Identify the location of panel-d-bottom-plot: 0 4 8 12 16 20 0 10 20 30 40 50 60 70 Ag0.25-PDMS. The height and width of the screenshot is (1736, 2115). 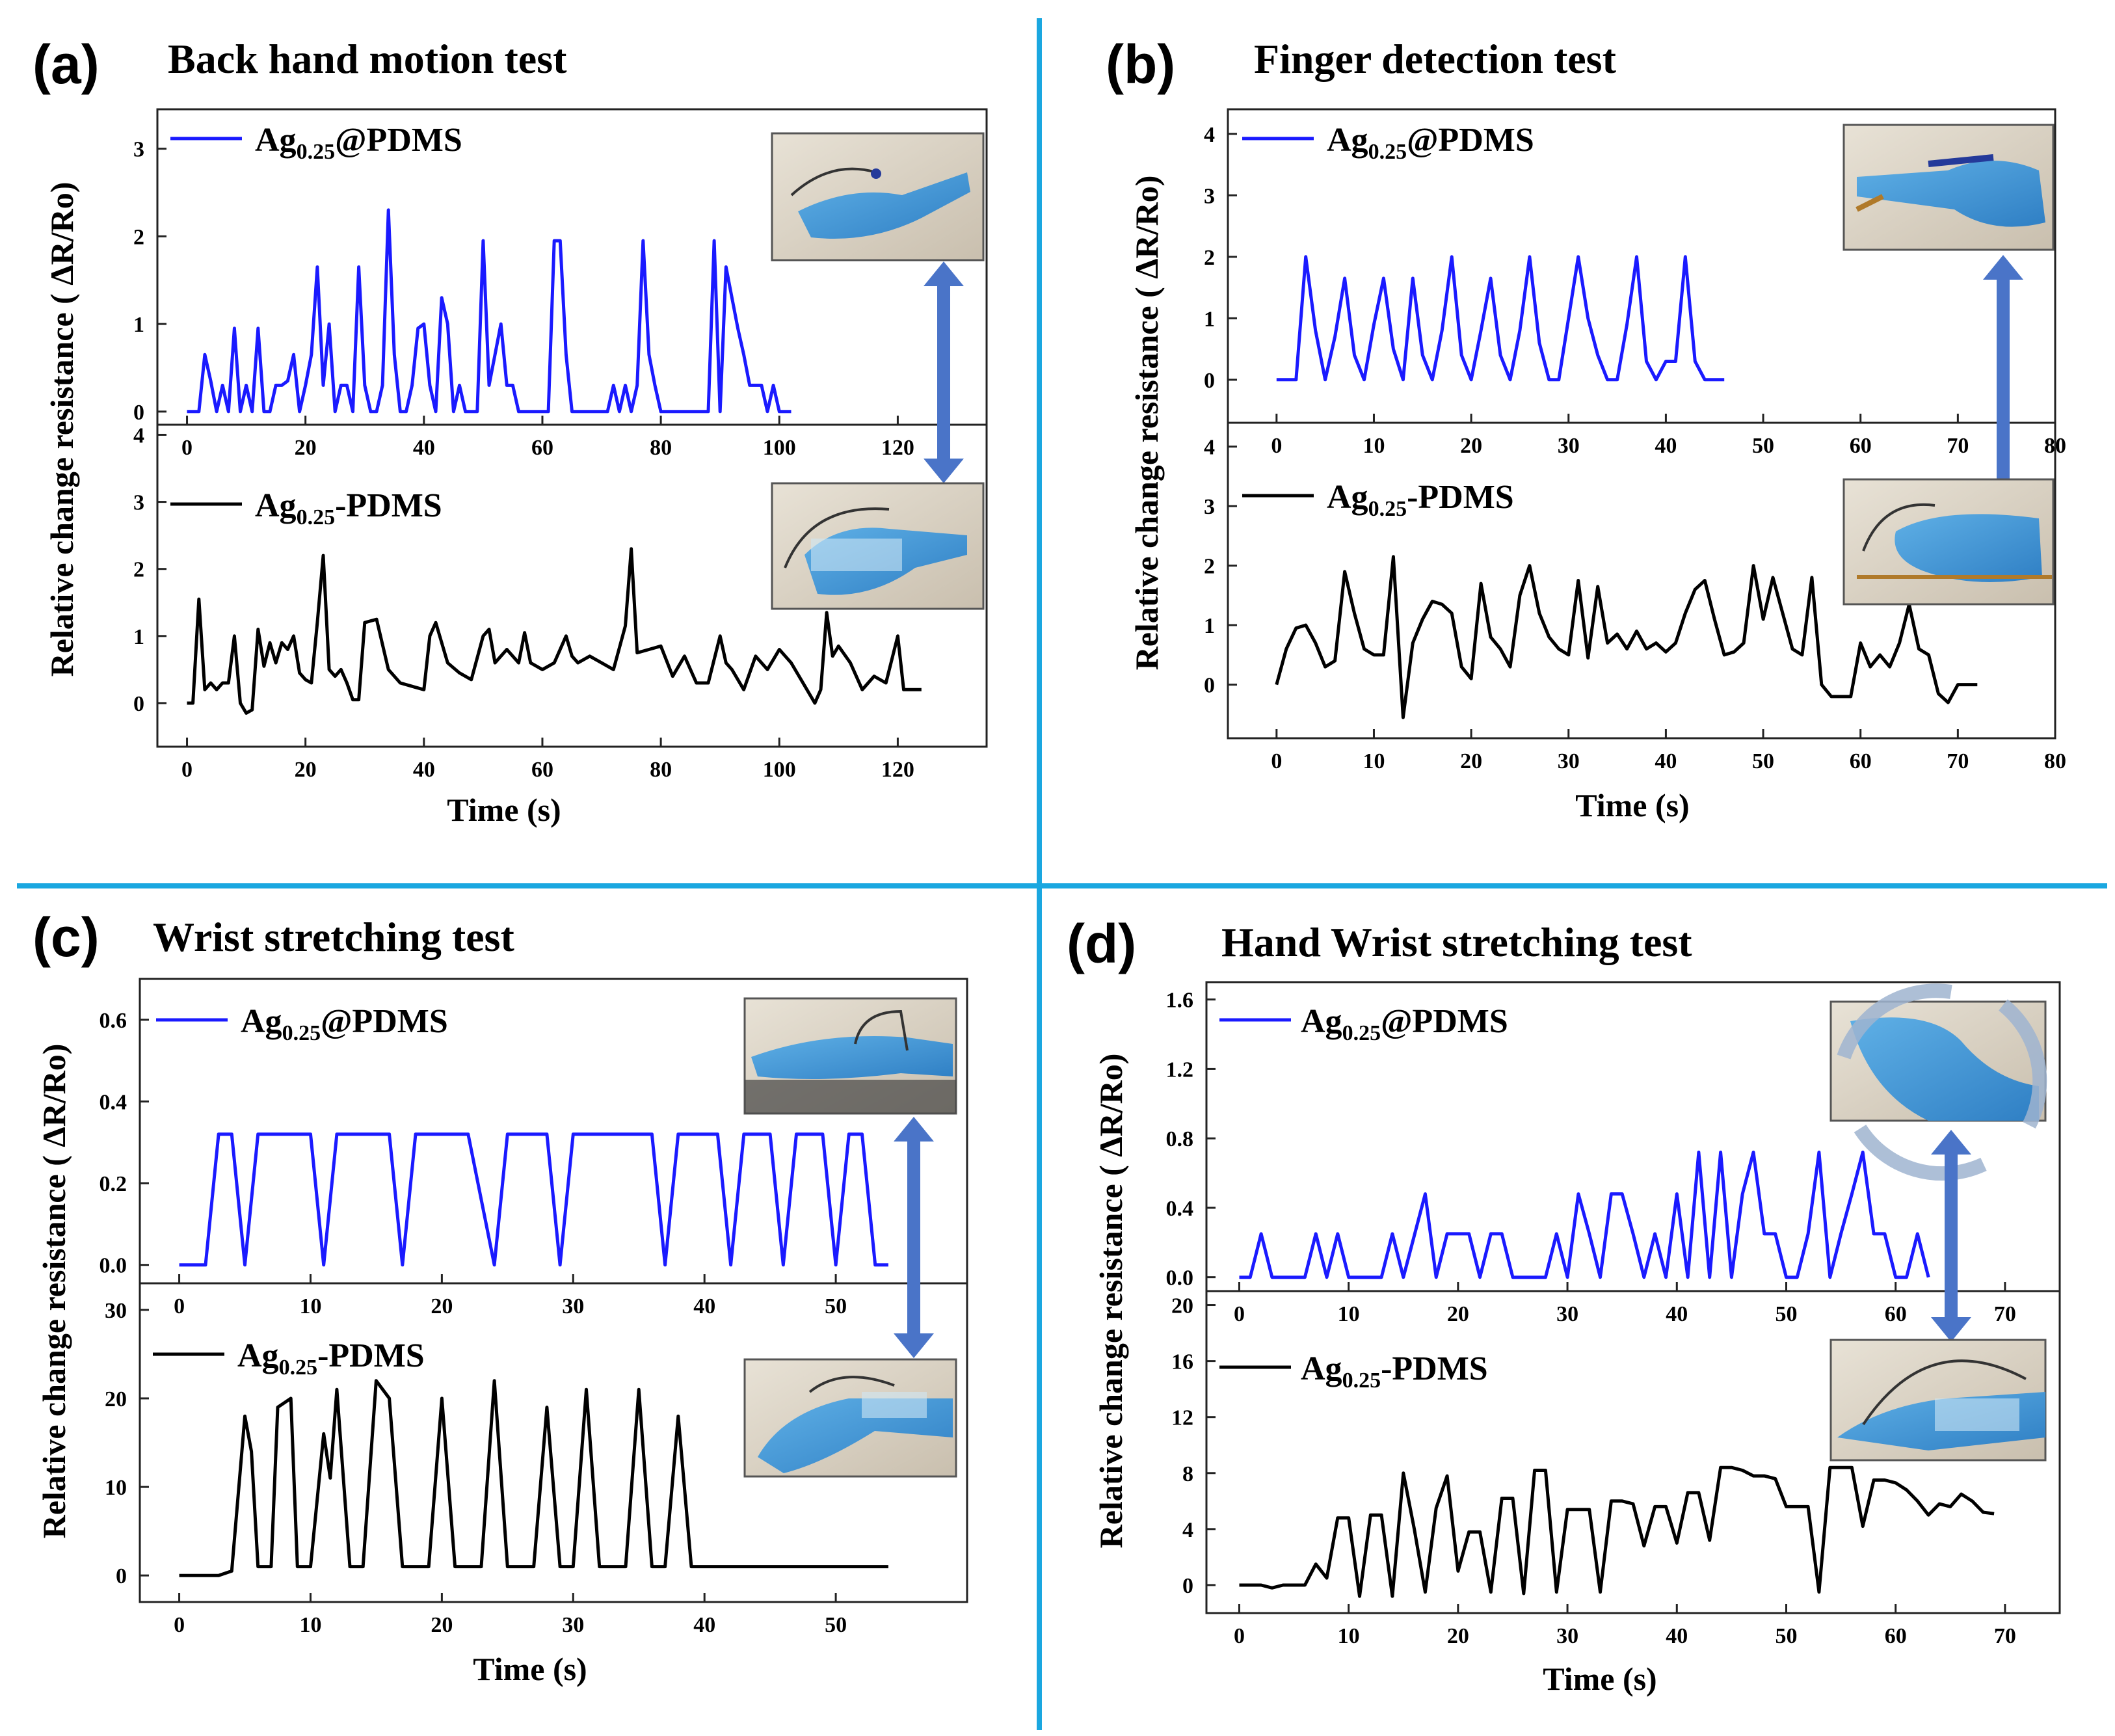
(1616, 1469).